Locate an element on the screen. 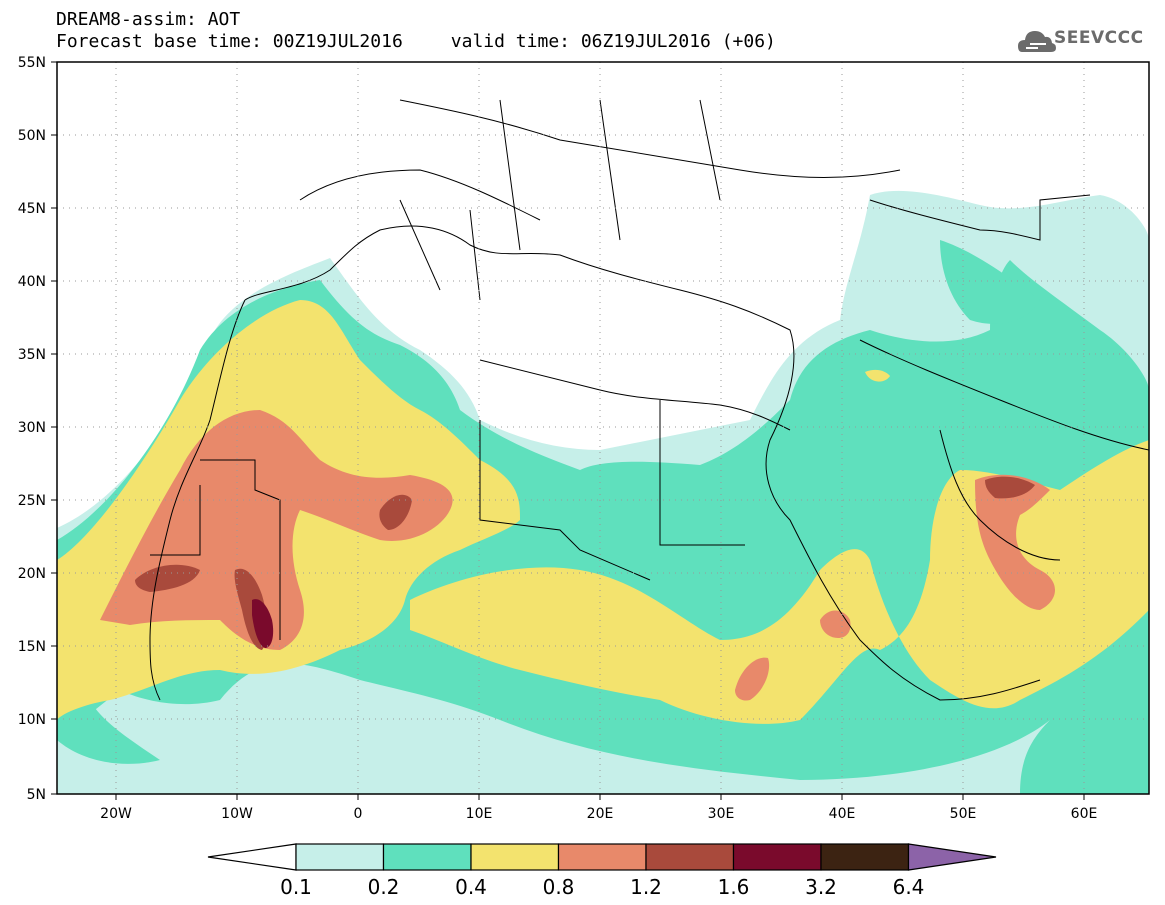 This screenshot has height=905, width=1165. valid-time: valid time: 06Z19JUL2016 (+06) is located at coordinates (613, 41).